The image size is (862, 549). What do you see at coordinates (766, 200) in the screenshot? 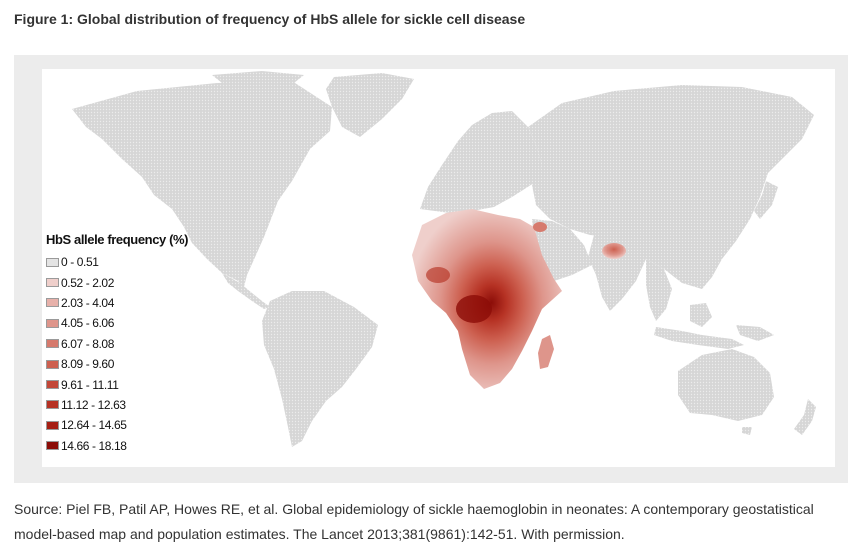
I see `japan-shape` at bounding box center [766, 200].